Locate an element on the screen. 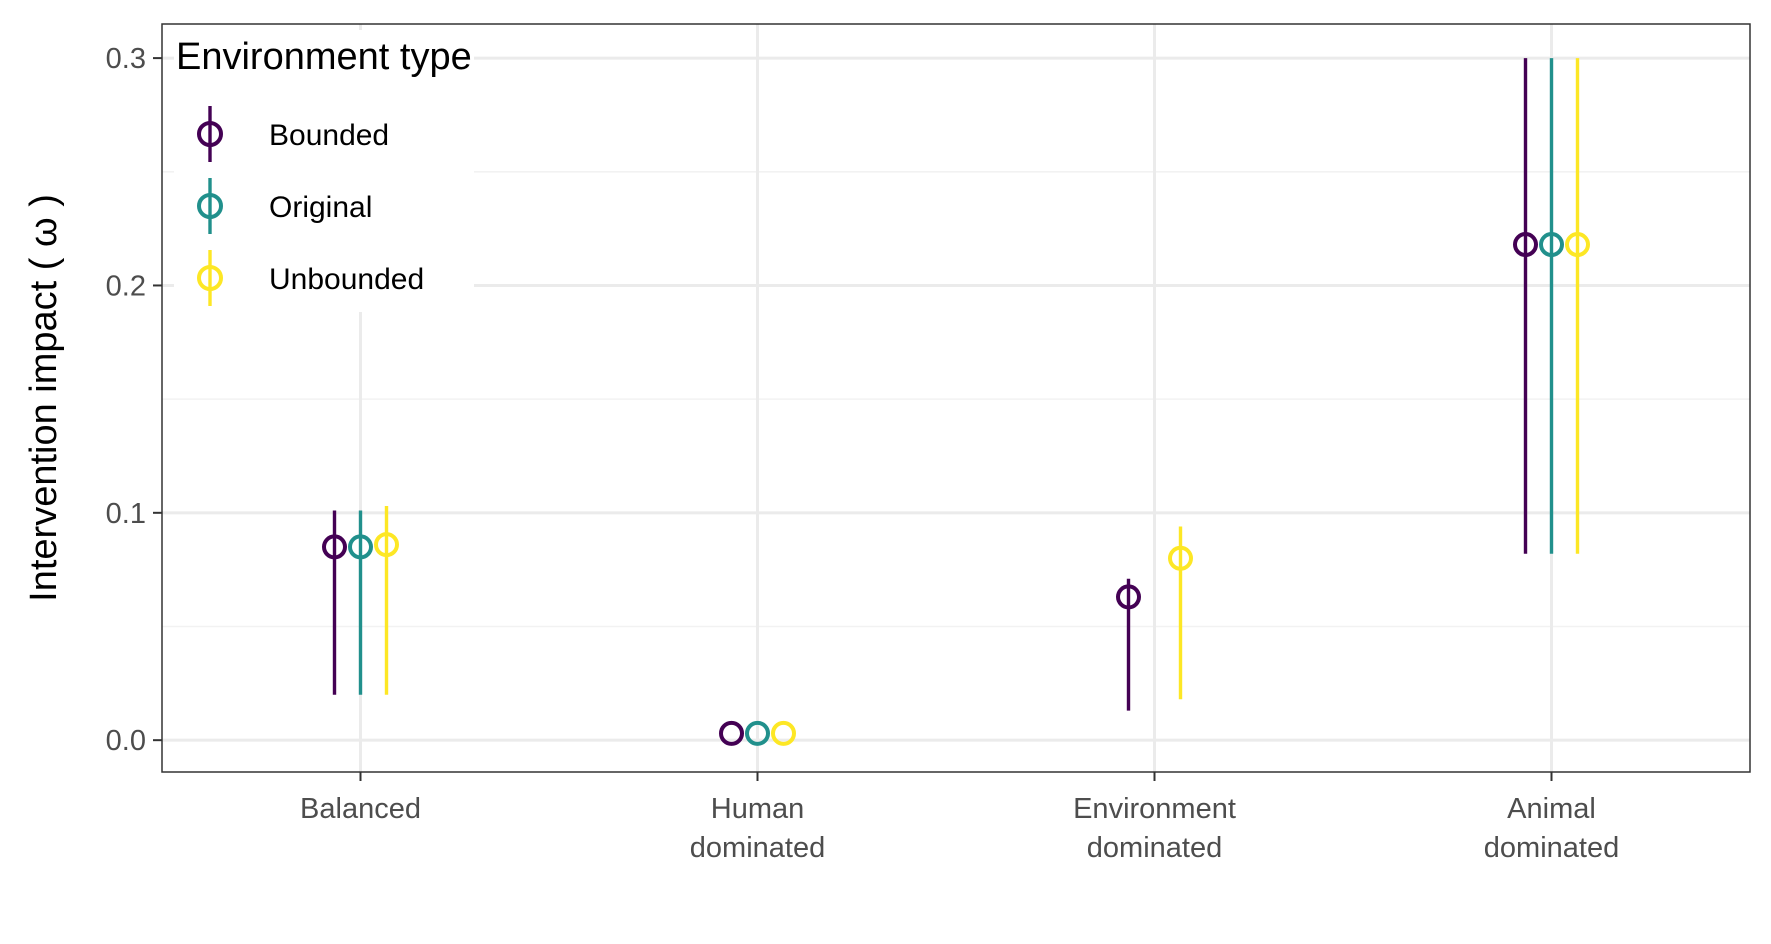 The height and width of the screenshot is (944, 1771). y-tick-label: 0.3 is located at coordinates (126, 59).